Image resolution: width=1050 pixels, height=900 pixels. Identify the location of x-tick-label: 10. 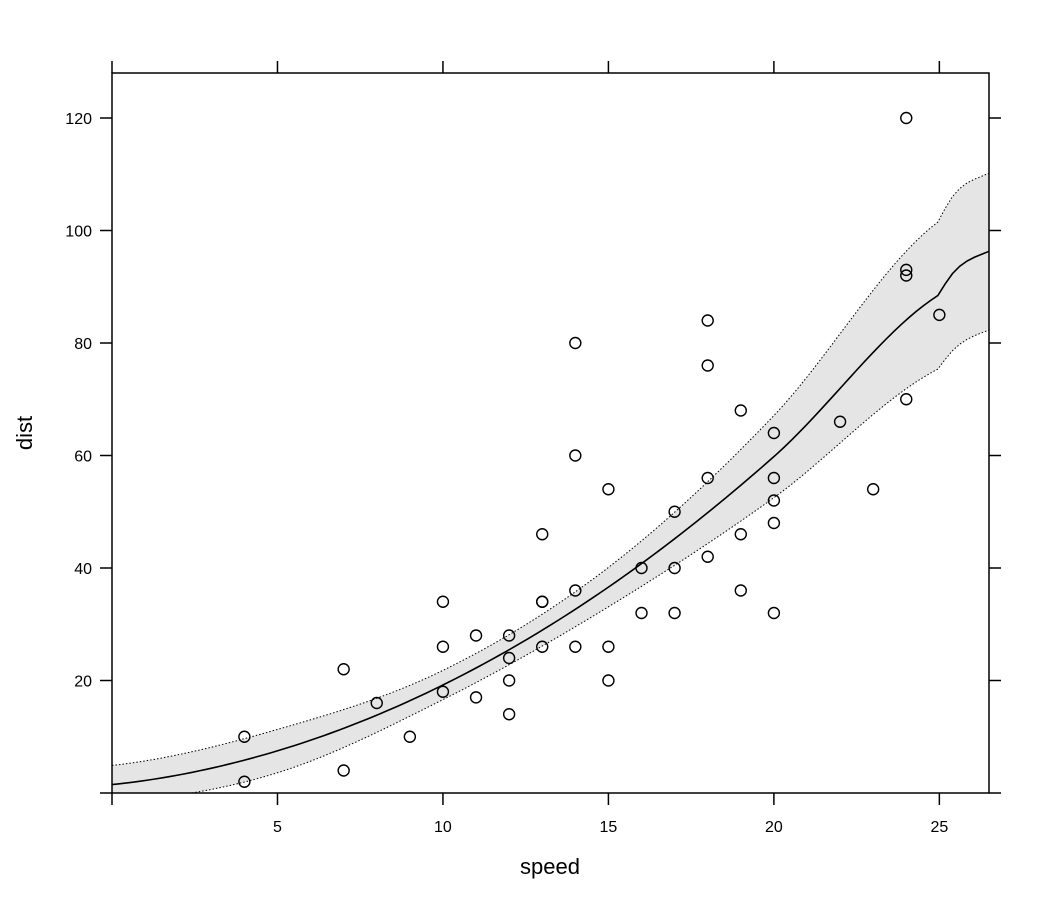
(443, 827).